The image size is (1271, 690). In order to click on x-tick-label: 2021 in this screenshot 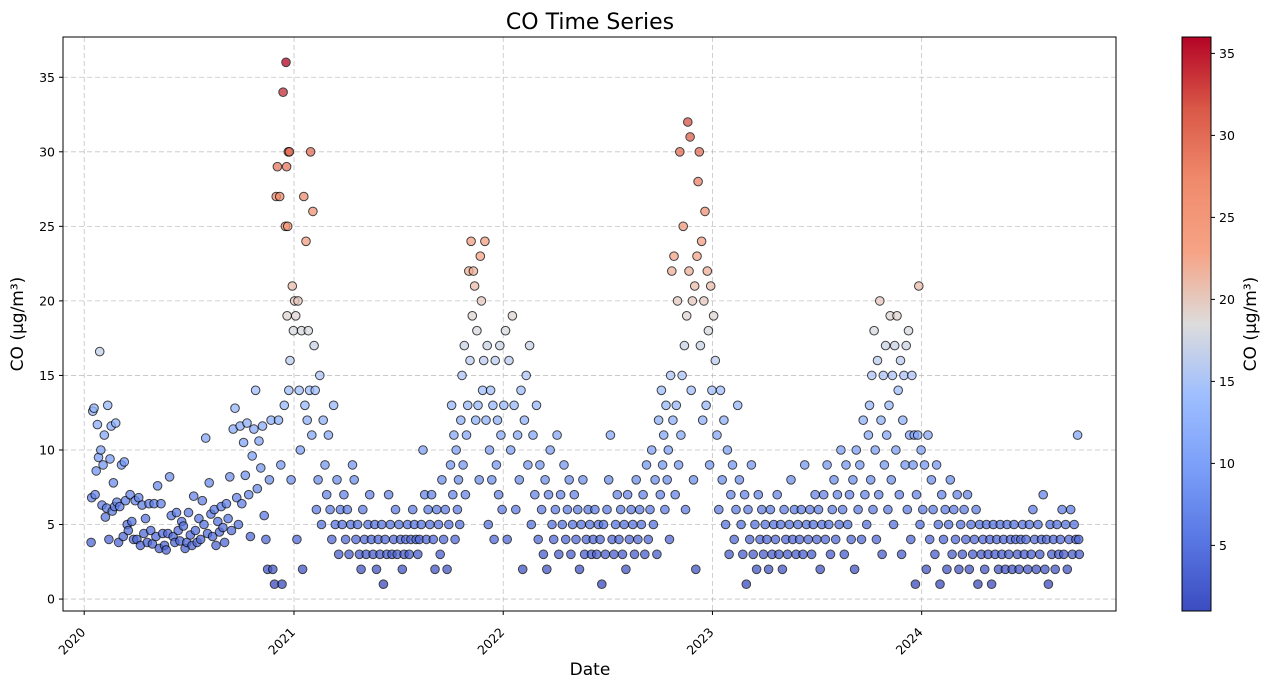, I will do `click(281, 641)`.